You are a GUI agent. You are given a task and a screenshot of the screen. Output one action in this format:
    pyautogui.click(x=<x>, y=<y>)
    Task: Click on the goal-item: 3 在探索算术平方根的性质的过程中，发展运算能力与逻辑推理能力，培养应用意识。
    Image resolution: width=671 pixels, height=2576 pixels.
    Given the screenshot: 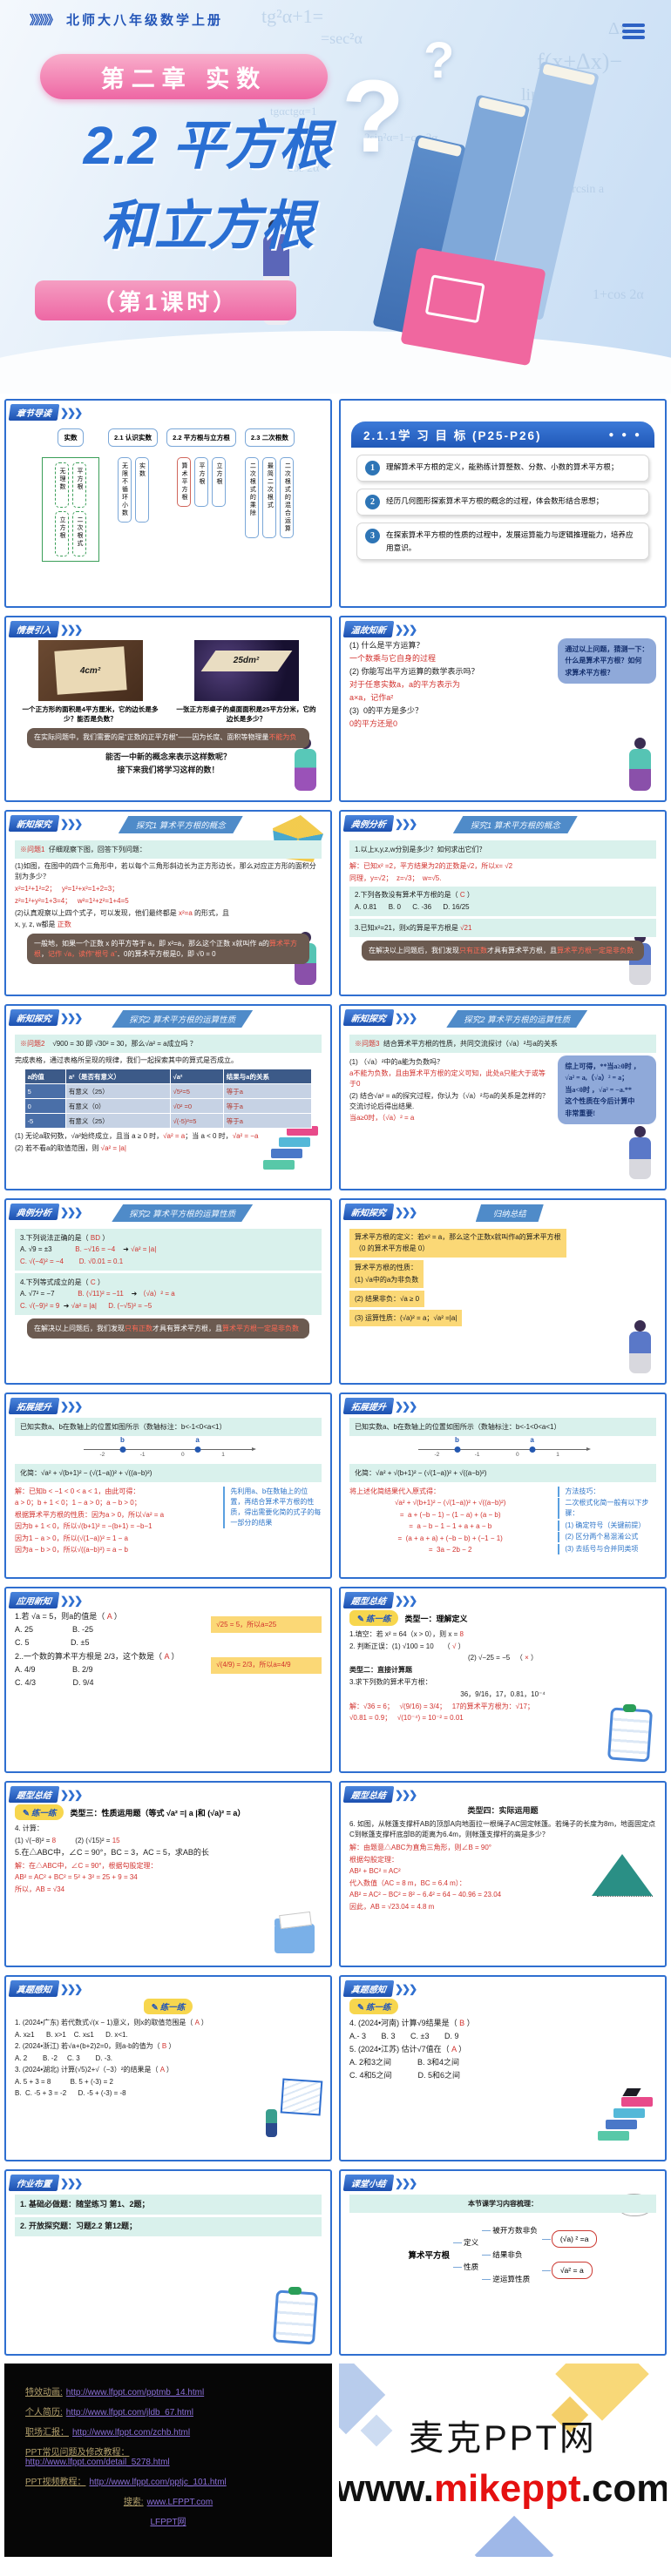 What is the action you would take?
    pyautogui.click(x=502, y=542)
    